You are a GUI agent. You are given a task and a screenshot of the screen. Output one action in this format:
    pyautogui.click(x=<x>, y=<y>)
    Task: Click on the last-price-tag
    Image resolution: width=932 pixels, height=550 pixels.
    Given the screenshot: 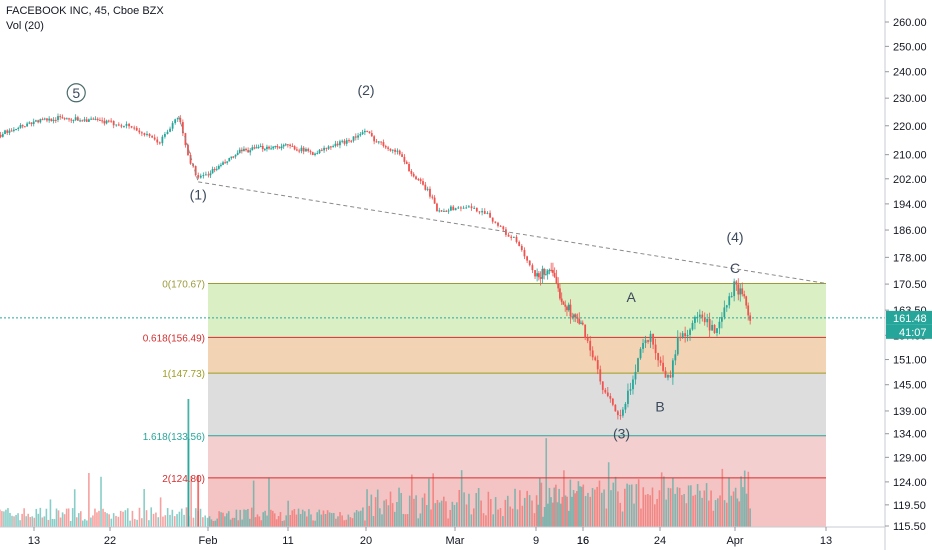 What is the action you would take?
    pyautogui.click(x=909, y=317)
    